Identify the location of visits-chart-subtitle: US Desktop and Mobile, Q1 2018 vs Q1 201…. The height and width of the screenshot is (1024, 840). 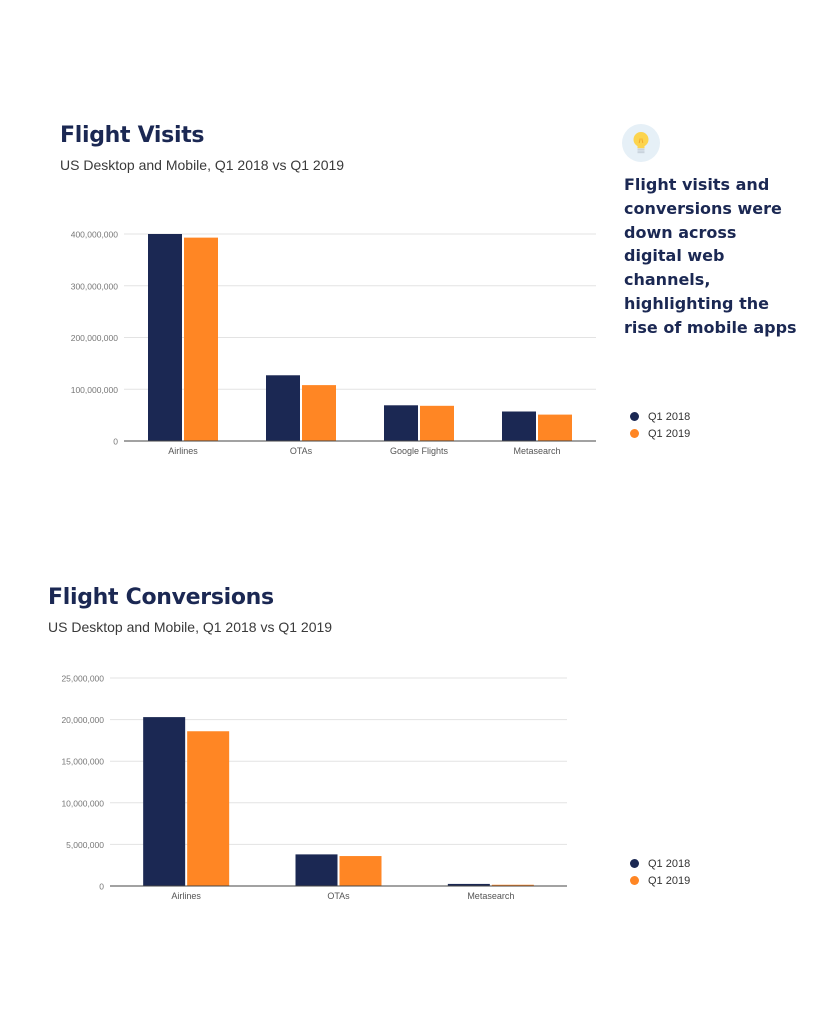
(202, 165).